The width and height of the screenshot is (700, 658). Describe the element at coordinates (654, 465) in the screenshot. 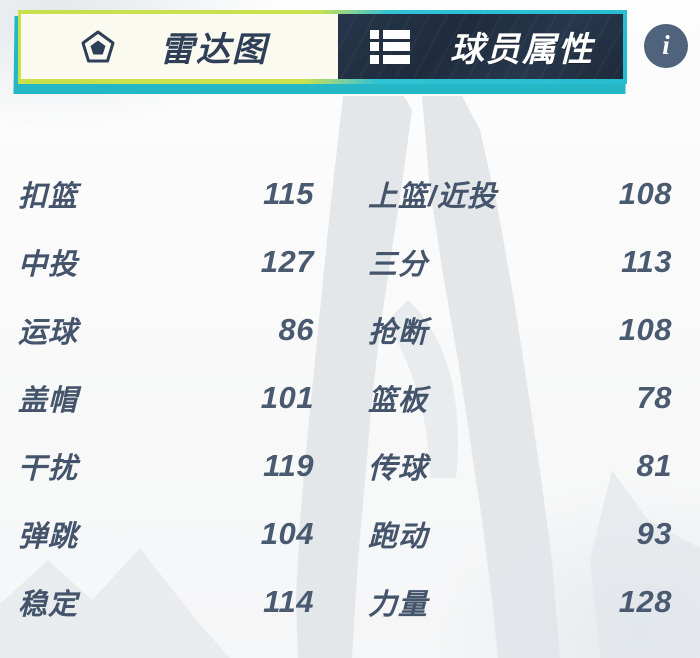

I see `stat-value: 81` at that location.